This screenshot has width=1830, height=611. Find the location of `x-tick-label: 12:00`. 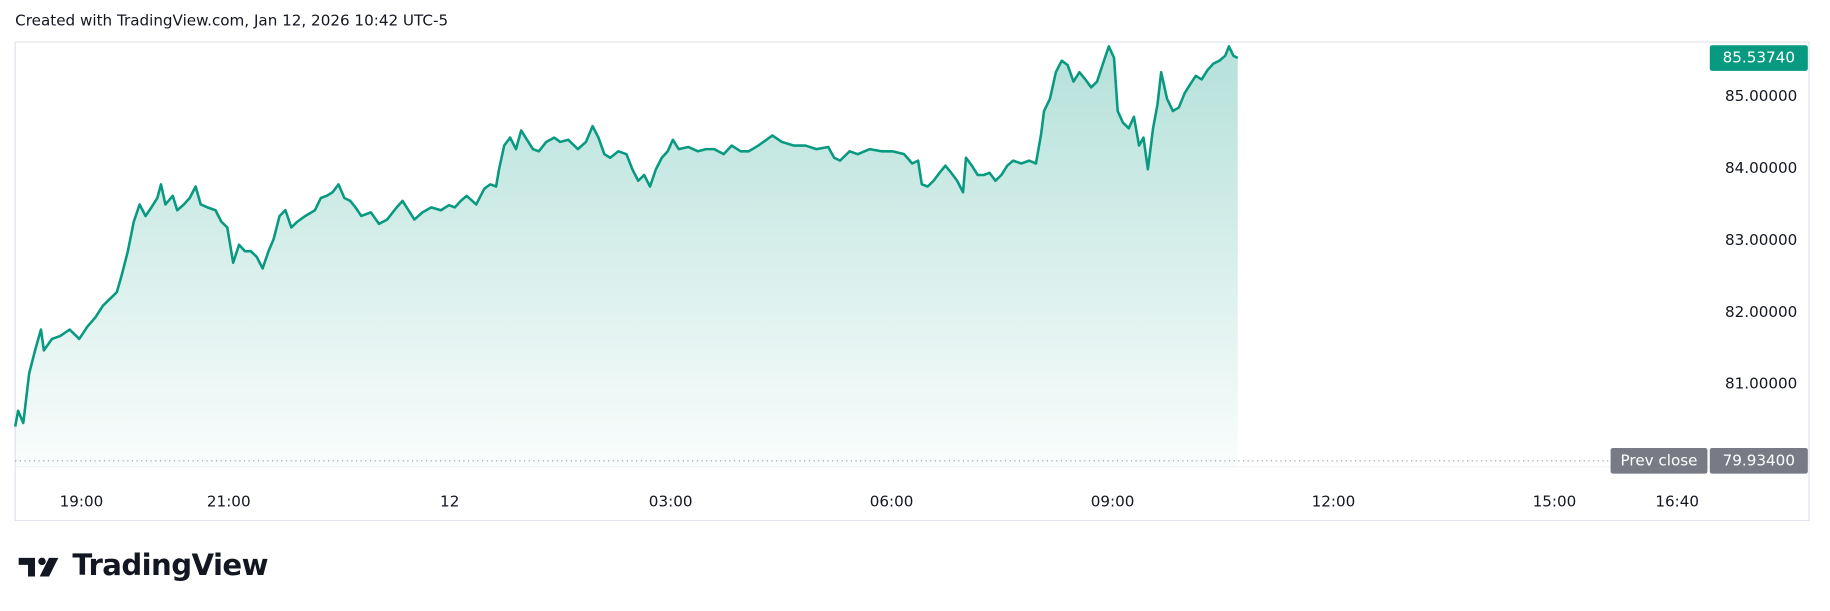

x-tick-label: 12:00 is located at coordinates (1334, 501).